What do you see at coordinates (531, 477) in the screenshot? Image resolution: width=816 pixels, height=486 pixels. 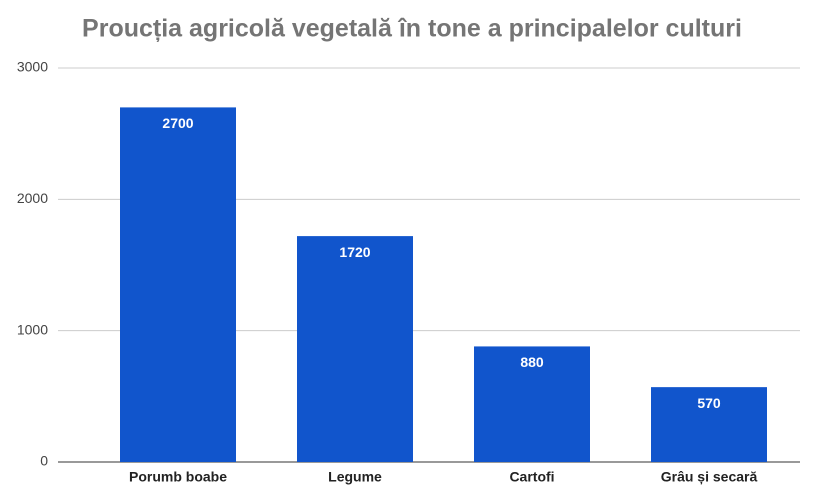 I see `x-tick-label: Cartofi` at bounding box center [531, 477].